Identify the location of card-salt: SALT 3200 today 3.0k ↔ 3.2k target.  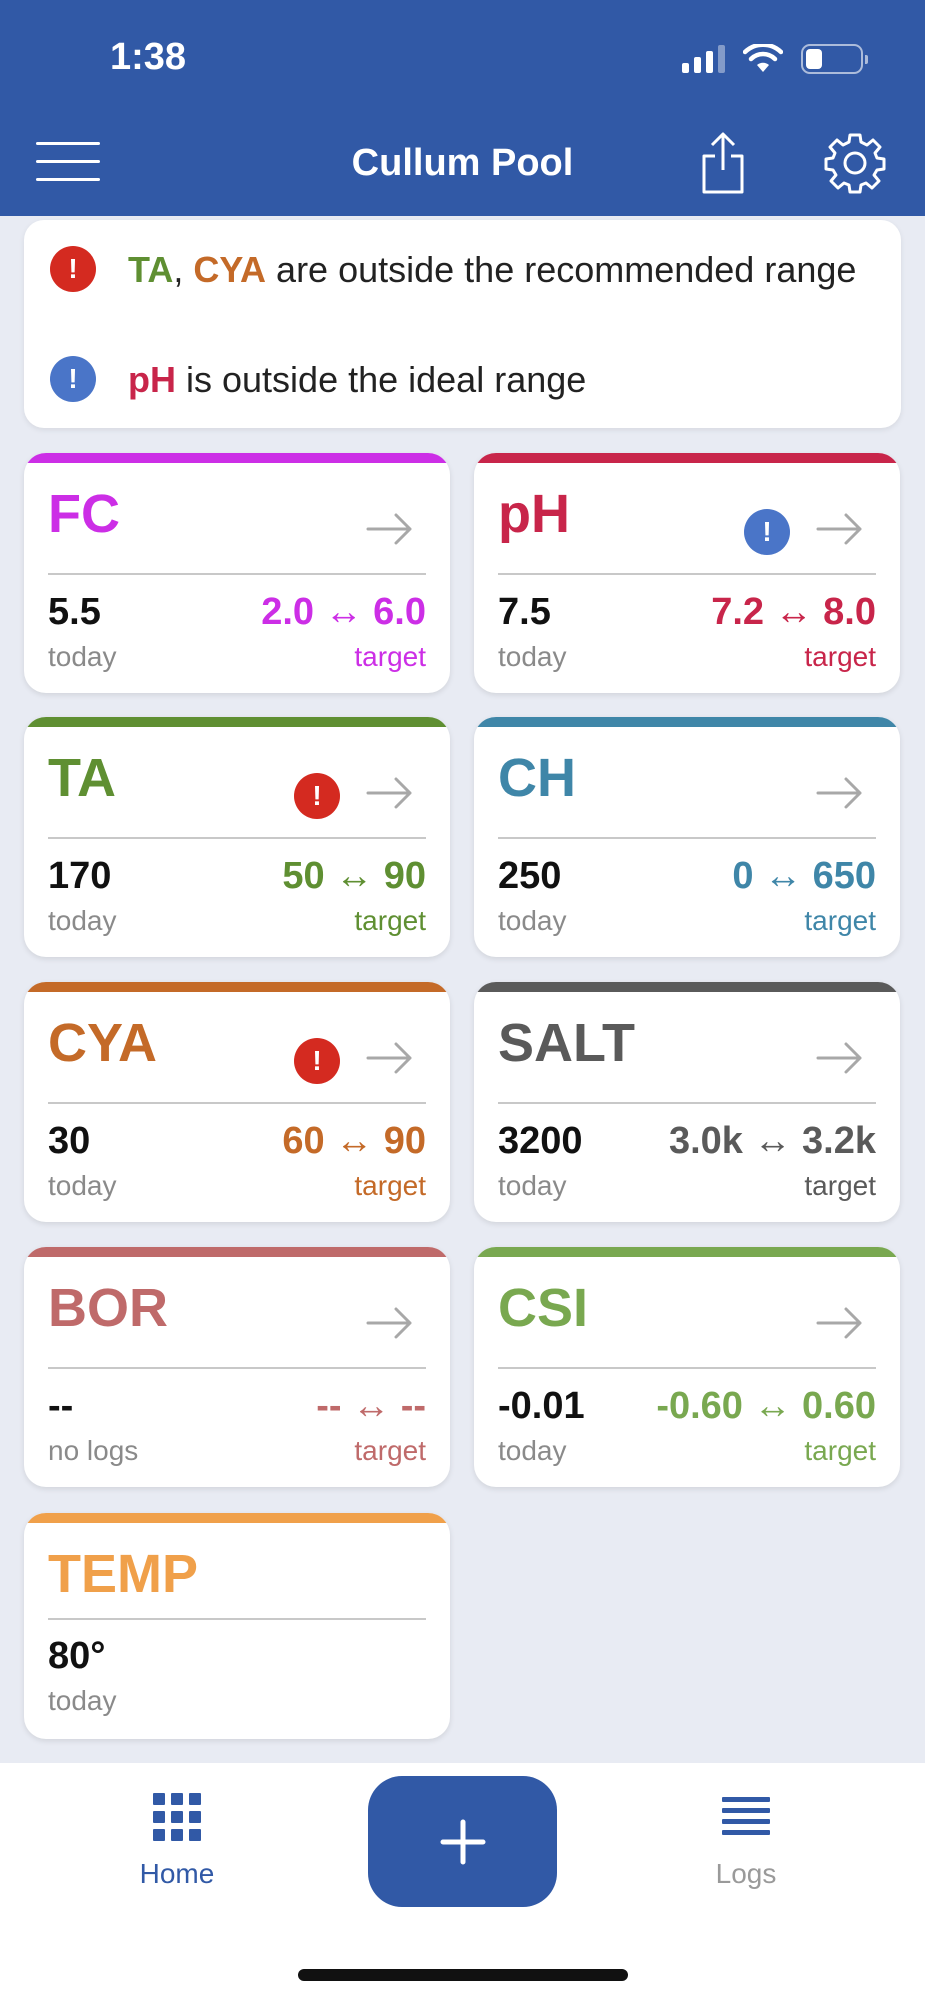
(687, 1102).